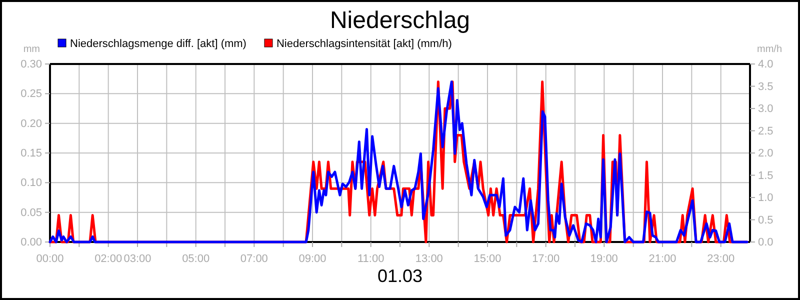 This screenshot has height=300, width=800. Describe the element at coordinates (766, 86) in the screenshot. I see `y2-tick-label: 3.5` at that location.